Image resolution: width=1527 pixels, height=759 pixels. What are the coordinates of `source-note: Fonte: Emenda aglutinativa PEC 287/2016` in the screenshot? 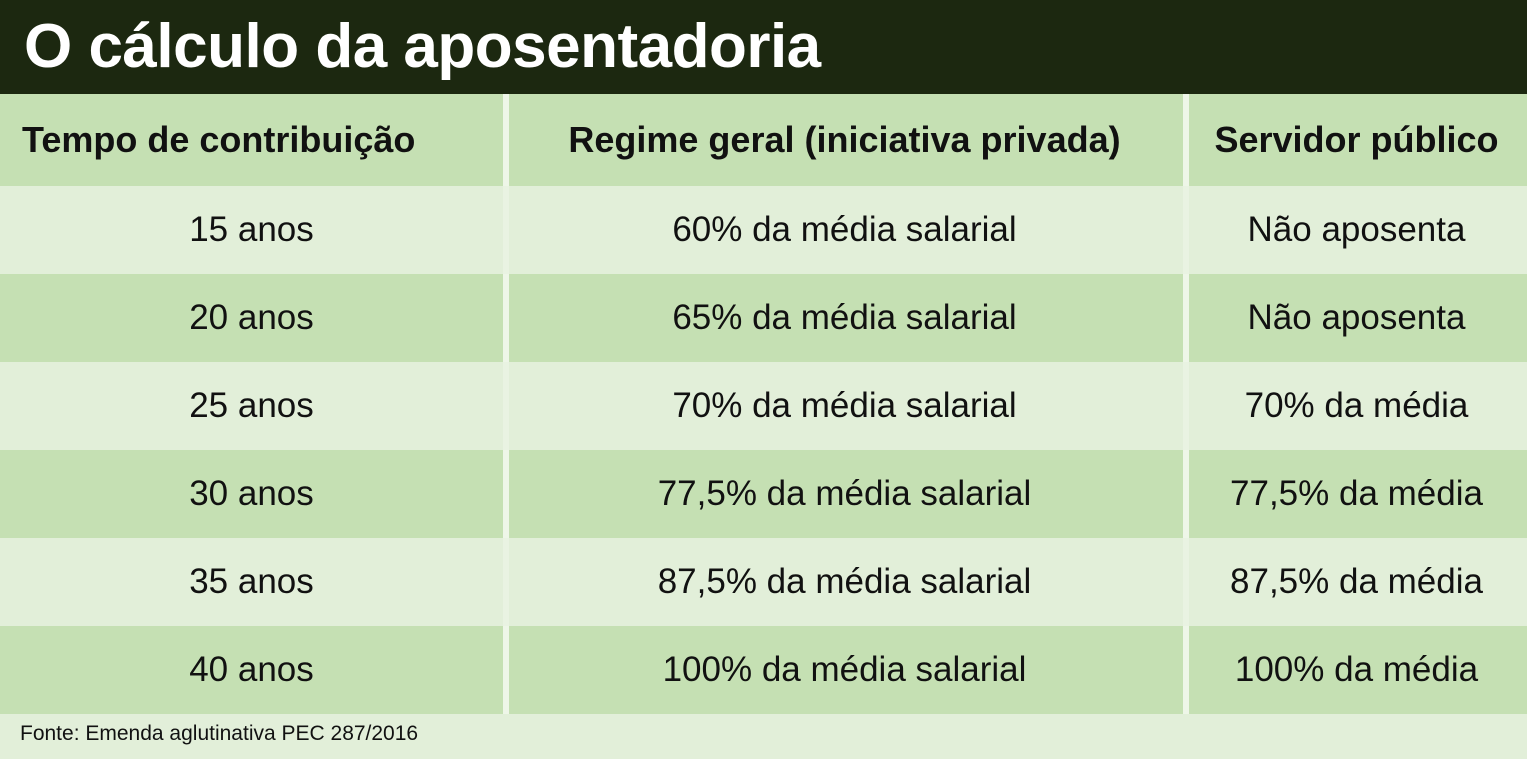 It's located at (219, 733).